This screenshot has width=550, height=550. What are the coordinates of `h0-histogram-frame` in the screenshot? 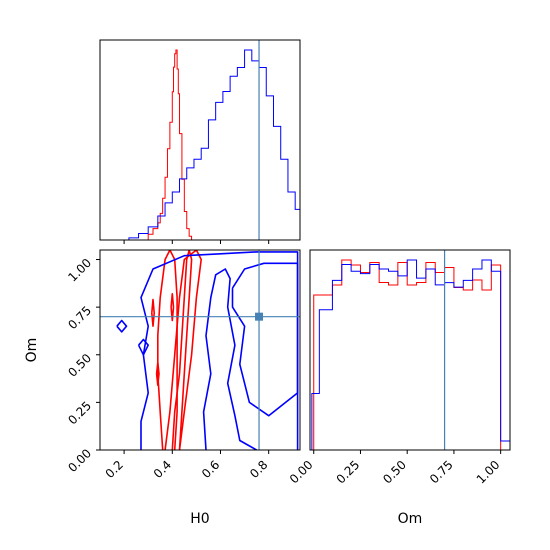 It's located at (200, 140).